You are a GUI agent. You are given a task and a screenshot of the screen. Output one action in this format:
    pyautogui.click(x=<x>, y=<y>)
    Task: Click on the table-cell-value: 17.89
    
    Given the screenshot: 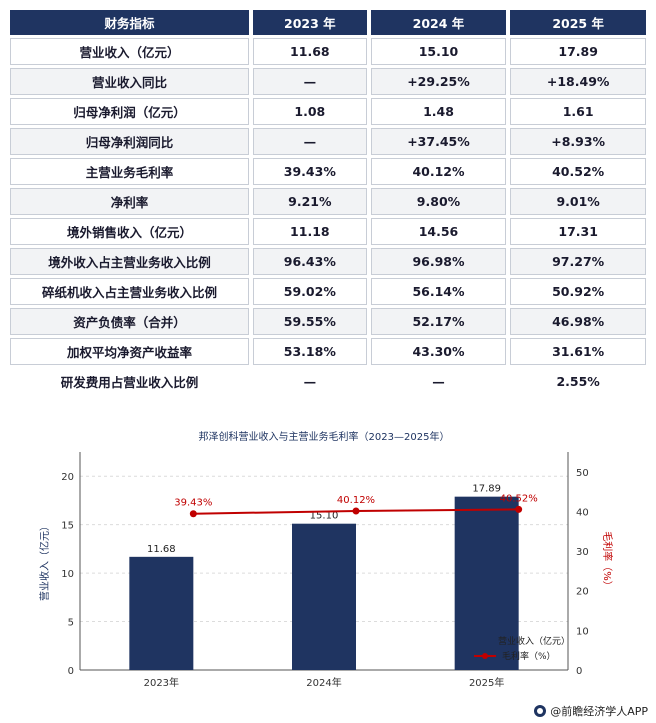 What is the action you would take?
    pyautogui.click(x=578, y=51)
    